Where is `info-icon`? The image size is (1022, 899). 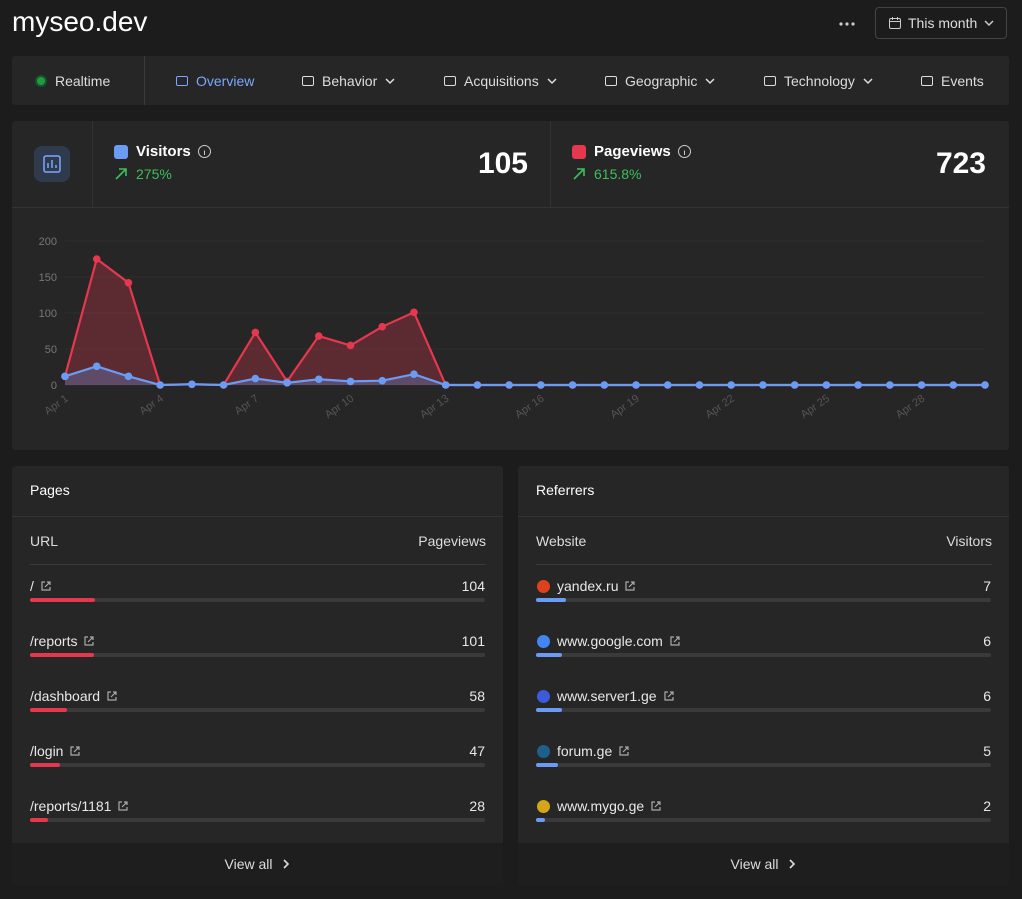
info-icon is located at coordinates (204, 151).